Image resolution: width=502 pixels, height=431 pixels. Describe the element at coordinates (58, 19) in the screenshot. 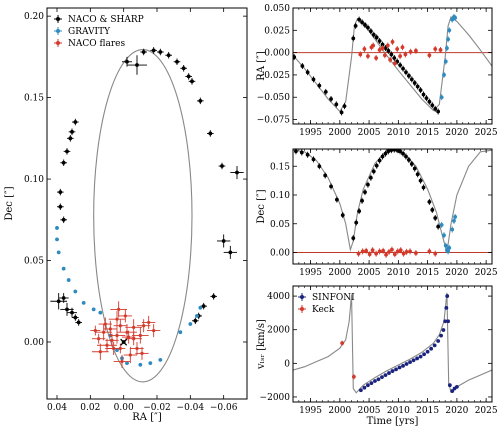

I see `orbit-legend-dot` at that location.